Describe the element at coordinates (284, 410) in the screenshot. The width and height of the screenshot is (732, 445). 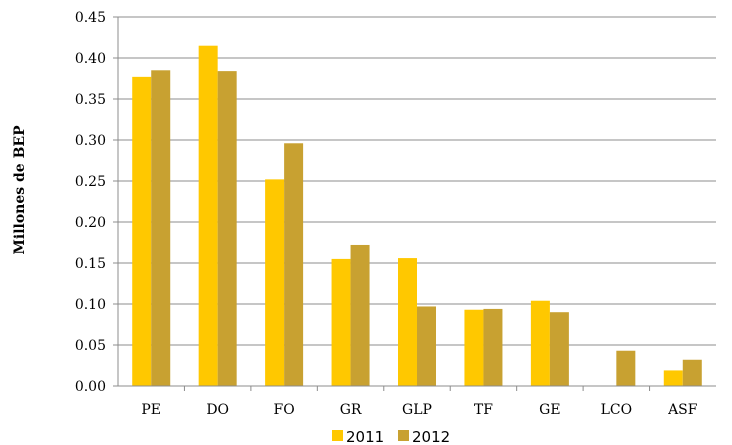
I see `x-tick-label: FO` at that location.